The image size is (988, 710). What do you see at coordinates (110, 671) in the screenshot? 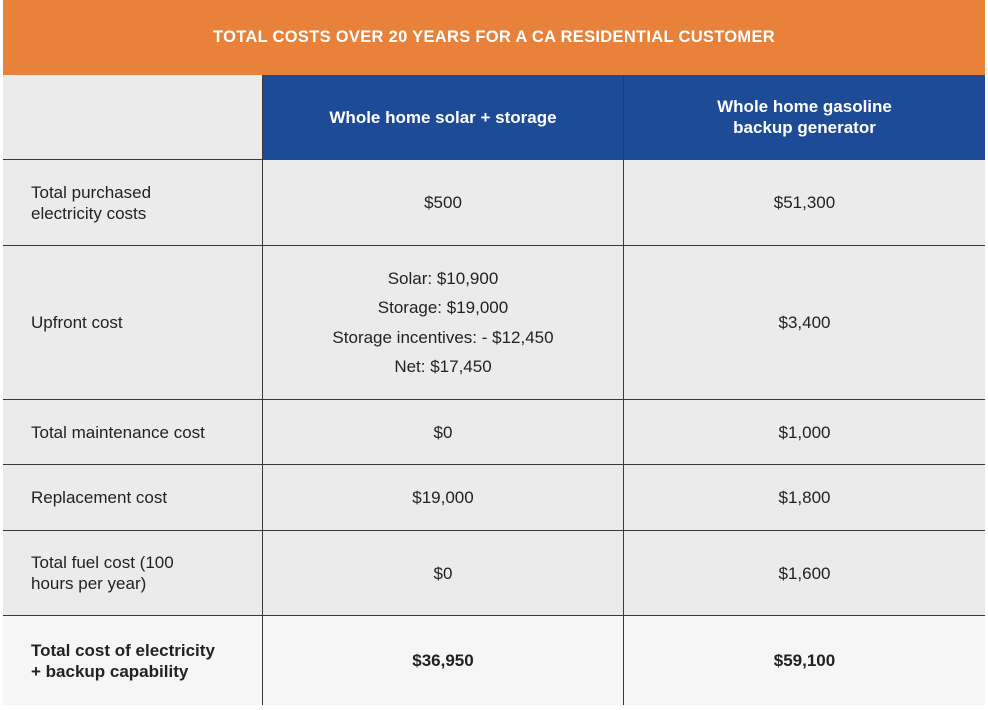
I see `cell-line: + backup capability` at bounding box center [110, 671].